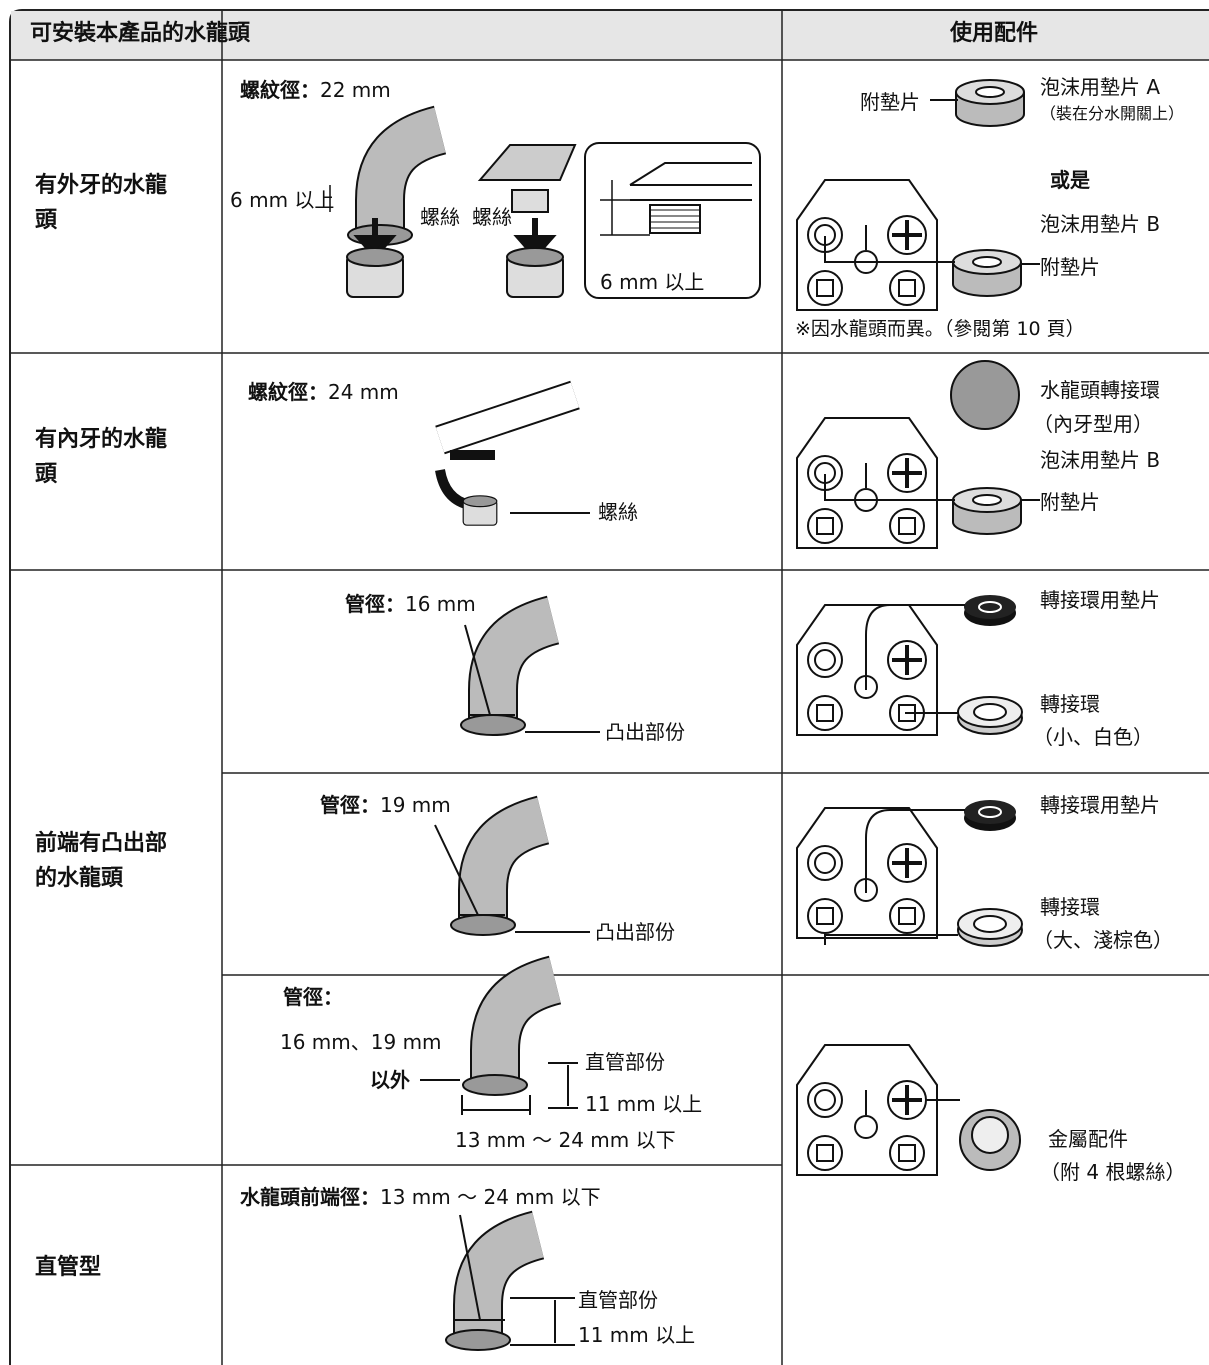 This screenshot has height=1365, width=1209. Describe the element at coordinates (1088, 1139) in the screenshot. I see `part: 金屬配件` at that location.